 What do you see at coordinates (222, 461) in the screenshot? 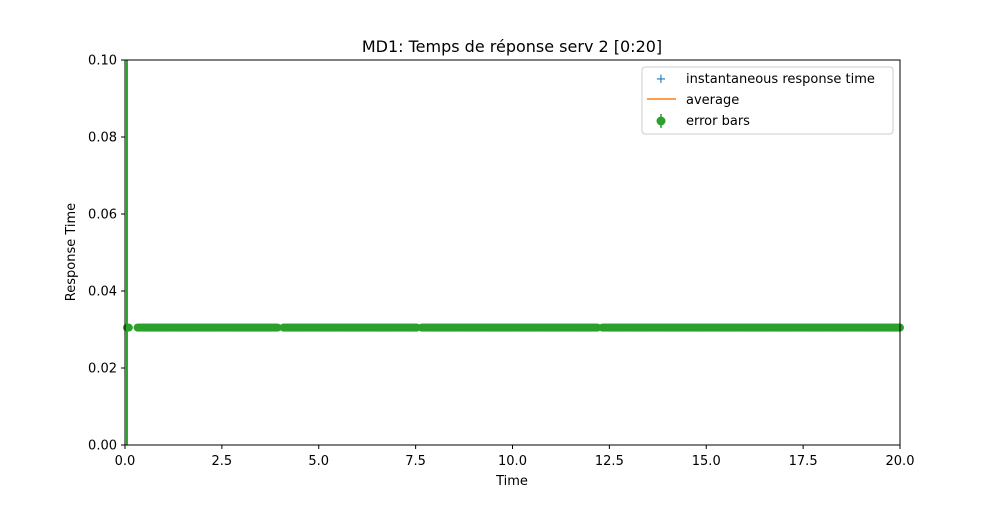
I see `x-tick-label: 2.5` at bounding box center [222, 461].